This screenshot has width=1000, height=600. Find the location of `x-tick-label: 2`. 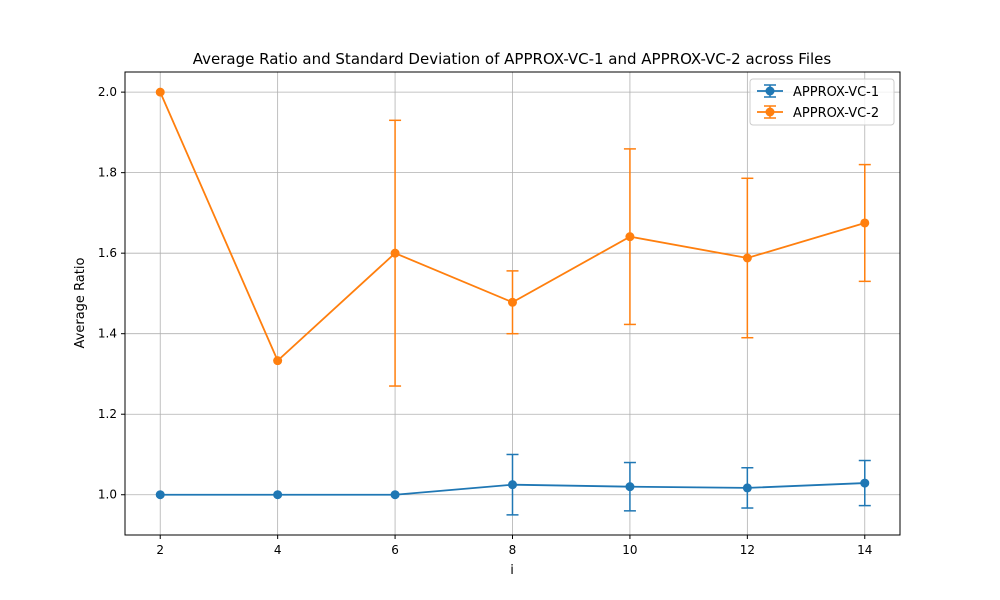

x-tick-label: 2 is located at coordinates (160, 550).